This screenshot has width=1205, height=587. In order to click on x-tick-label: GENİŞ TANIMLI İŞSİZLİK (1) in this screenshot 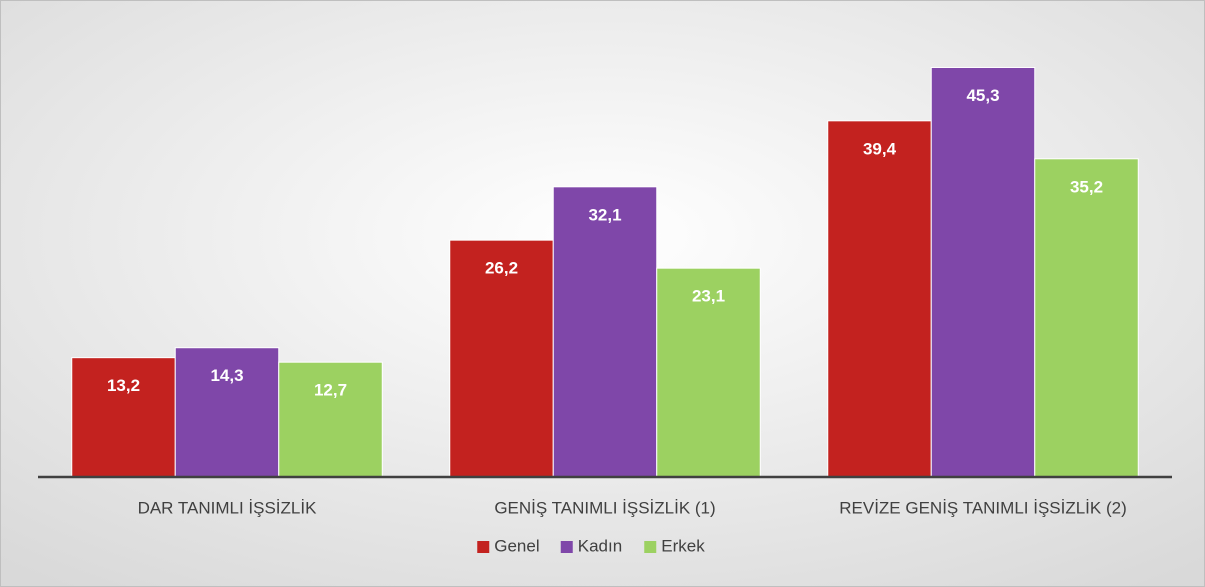, I will do `click(604, 507)`.